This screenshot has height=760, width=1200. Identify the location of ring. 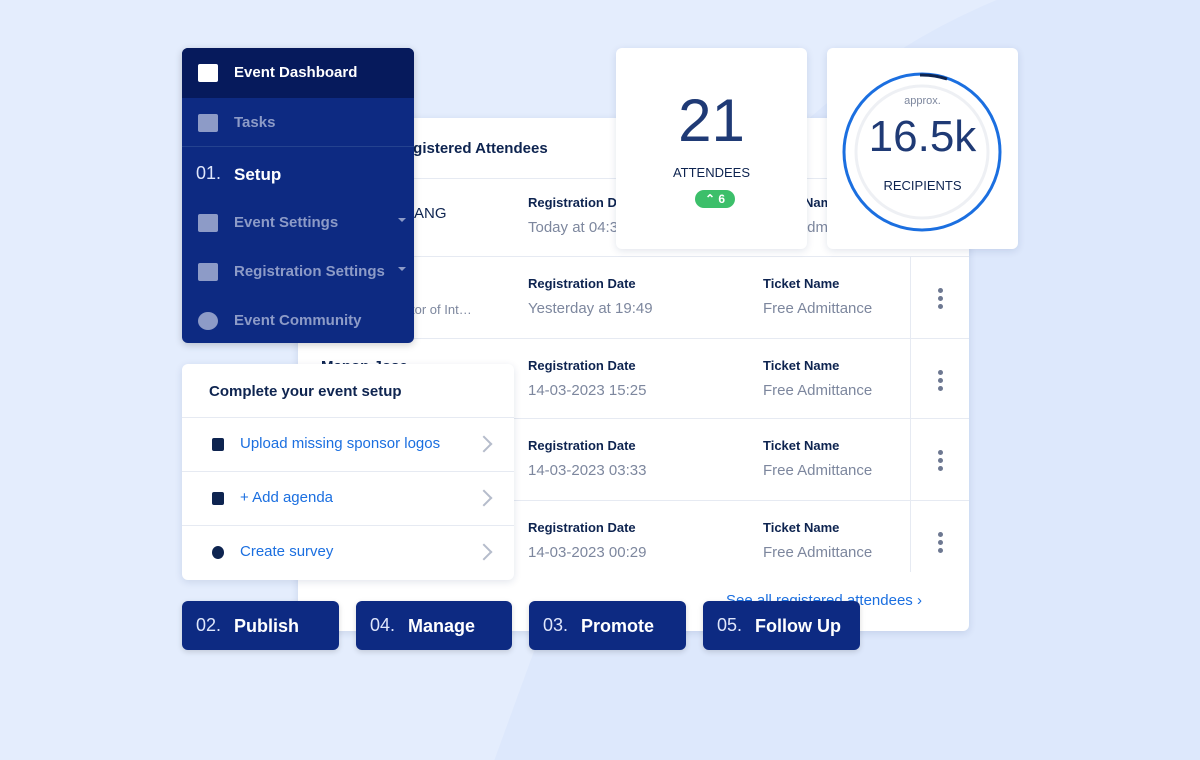
(922, 152).